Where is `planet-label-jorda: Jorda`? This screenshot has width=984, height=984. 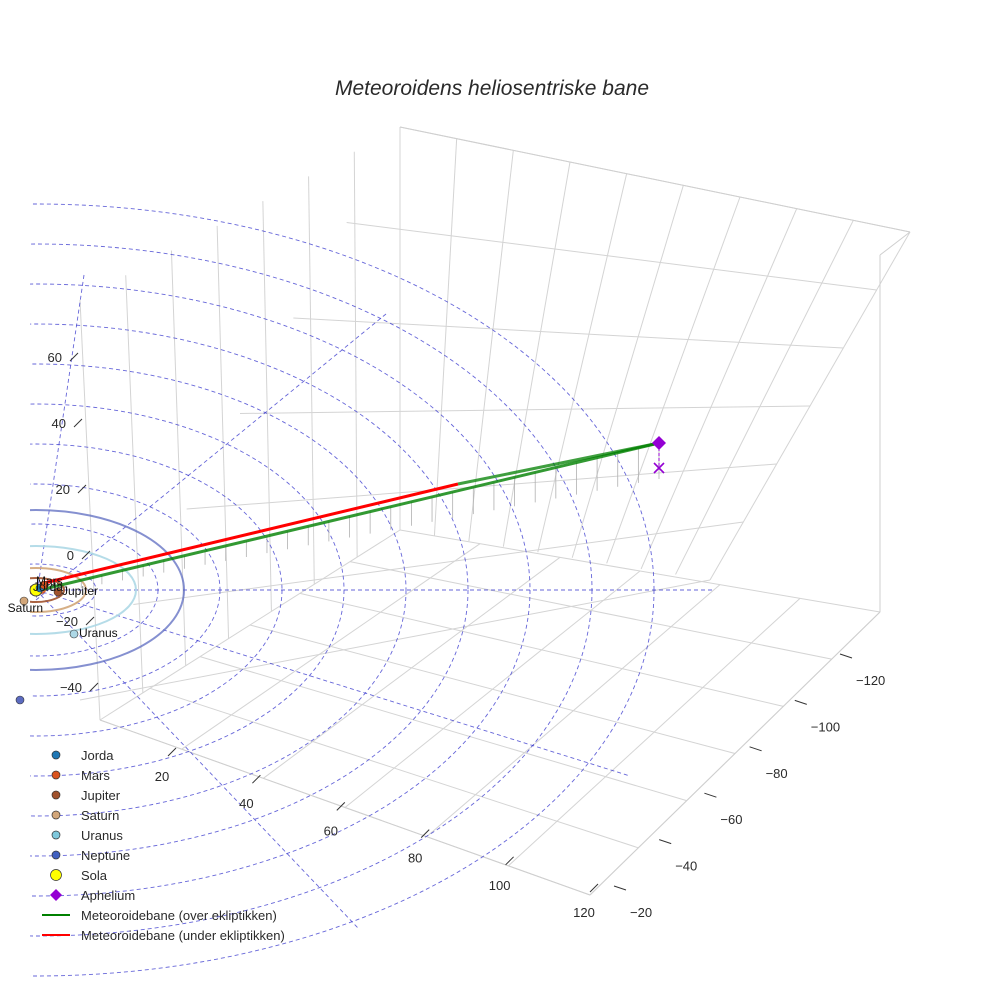 planet-label-jorda: Jorda is located at coordinates (48, 587).